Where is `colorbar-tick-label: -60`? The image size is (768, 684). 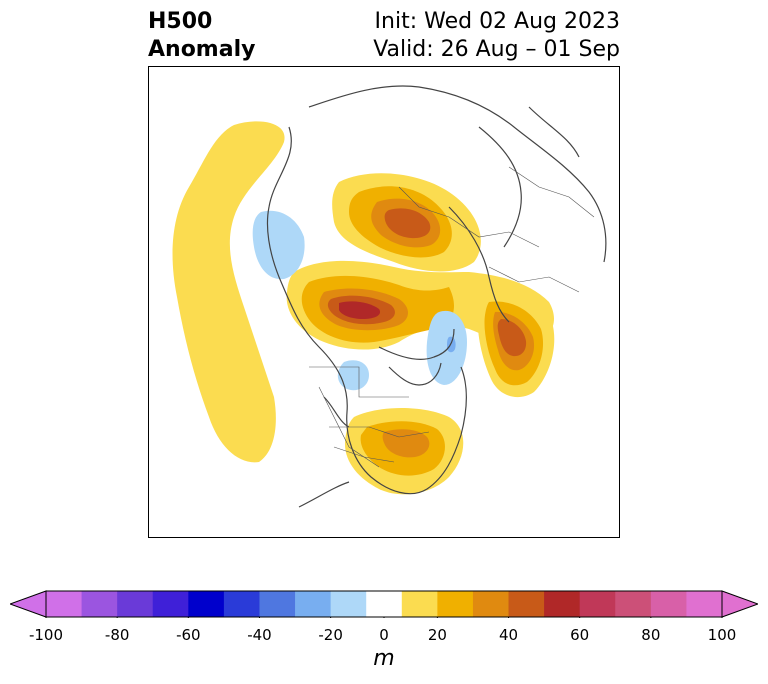 colorbar-tick-label: -60 is located at coordinates (188, 635).